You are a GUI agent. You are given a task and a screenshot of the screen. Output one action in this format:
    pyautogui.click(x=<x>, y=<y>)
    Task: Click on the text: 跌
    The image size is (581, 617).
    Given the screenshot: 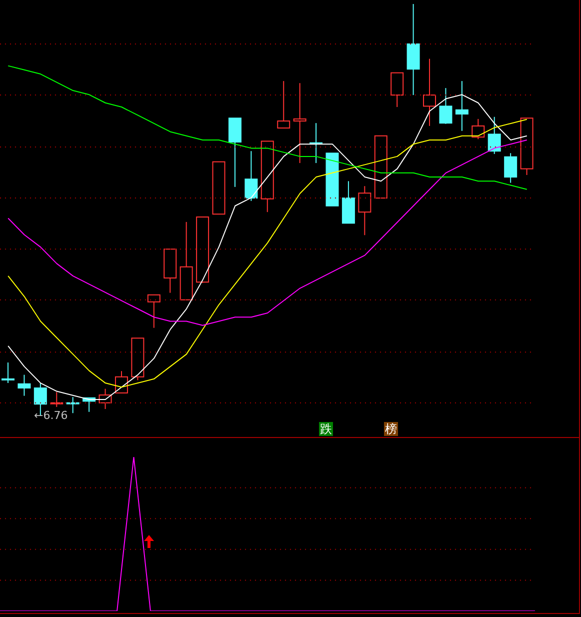 What is the action you would take?
    pyautogui.click(x=326, y=429)
    